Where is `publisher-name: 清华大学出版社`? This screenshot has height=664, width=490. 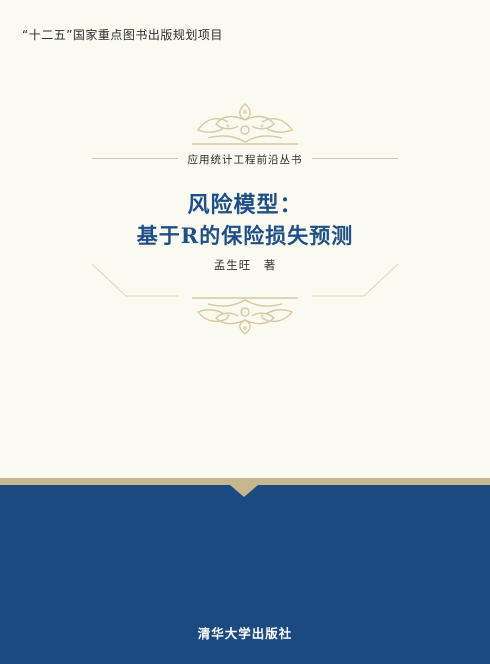
publisher-name: 清华大学出版社 is located at coordinates (245, 633).